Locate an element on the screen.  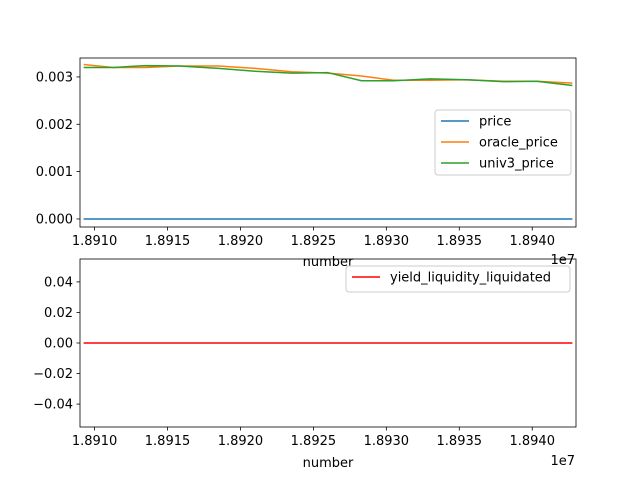
bottom-chart-legend-box is located at coordinates (458, 279).